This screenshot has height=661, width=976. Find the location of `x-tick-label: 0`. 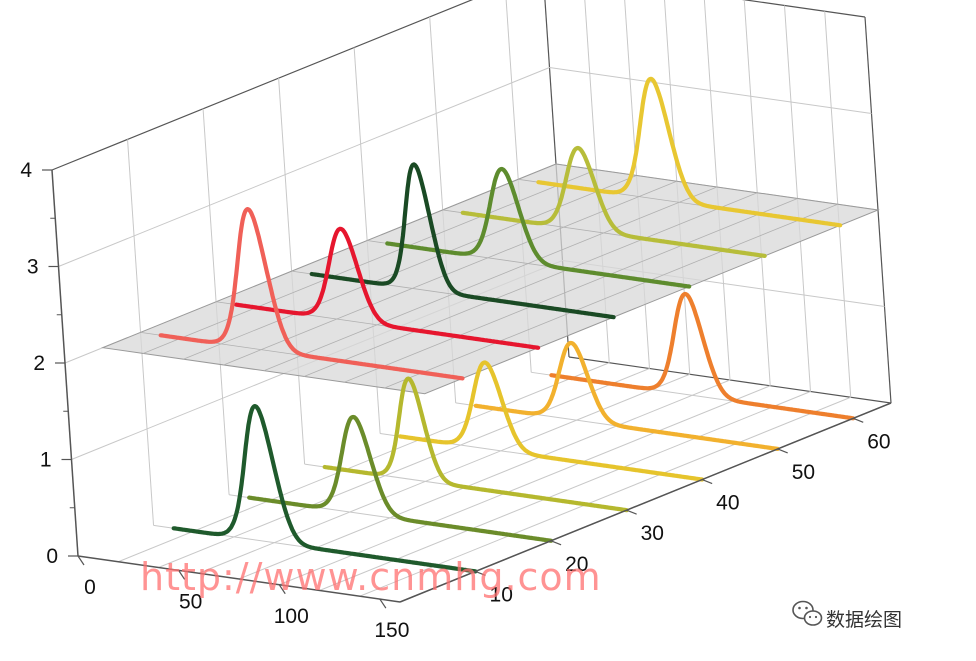

x-tick-label: 0 is located at coordinates (90, 587).